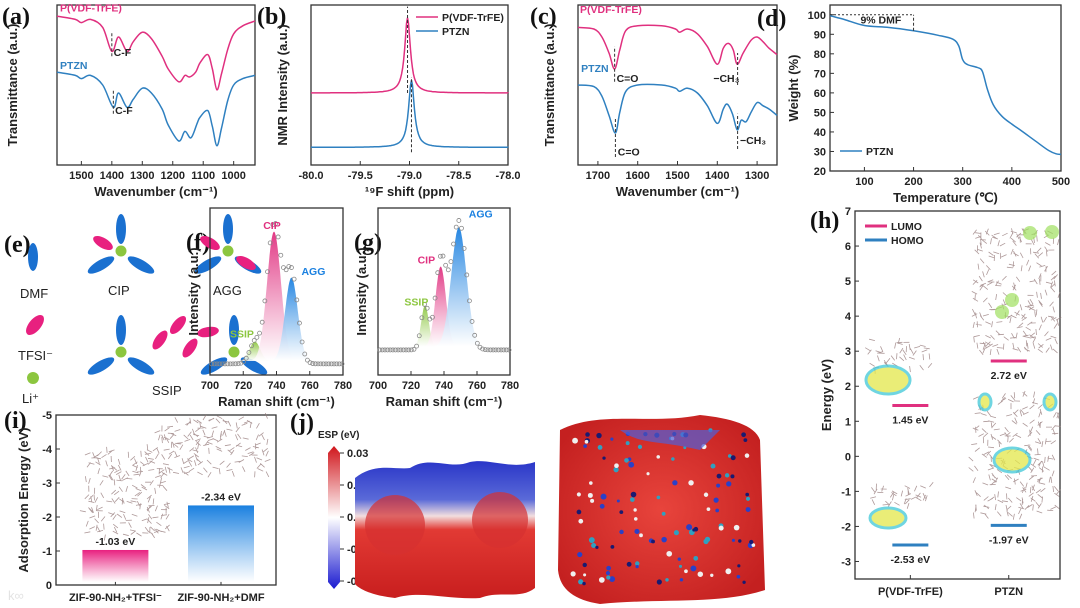 The width and height of the screenshot is (1080, 608). What do you see at coordinates (598, 176) in the screenshot?
I see `x-tick-label: 1700` at bounding box center [598, 176].